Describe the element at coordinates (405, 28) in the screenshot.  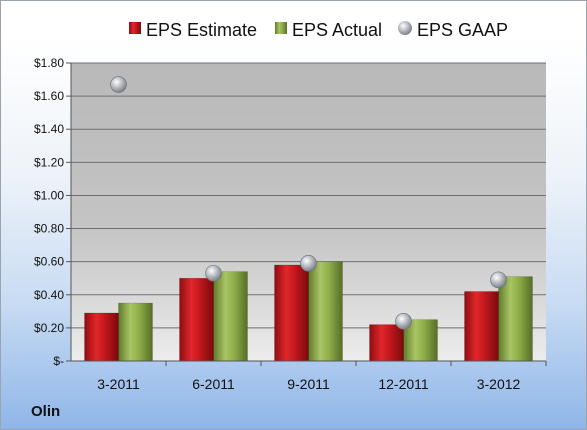
I see `legend-swatch-gaap` at that location.